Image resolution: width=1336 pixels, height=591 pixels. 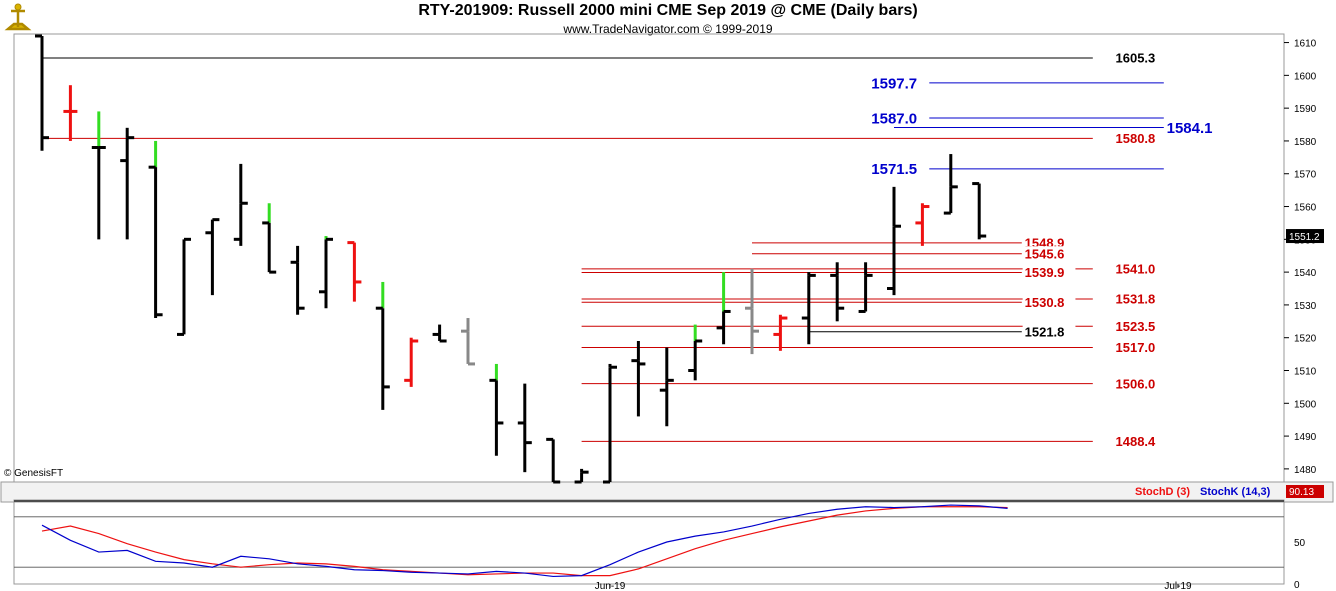 What do you see at coordinates (1301, 492) in the screenshot?
I see `stochastic-last-value: 90.13` at bounding box center [1301, 492].